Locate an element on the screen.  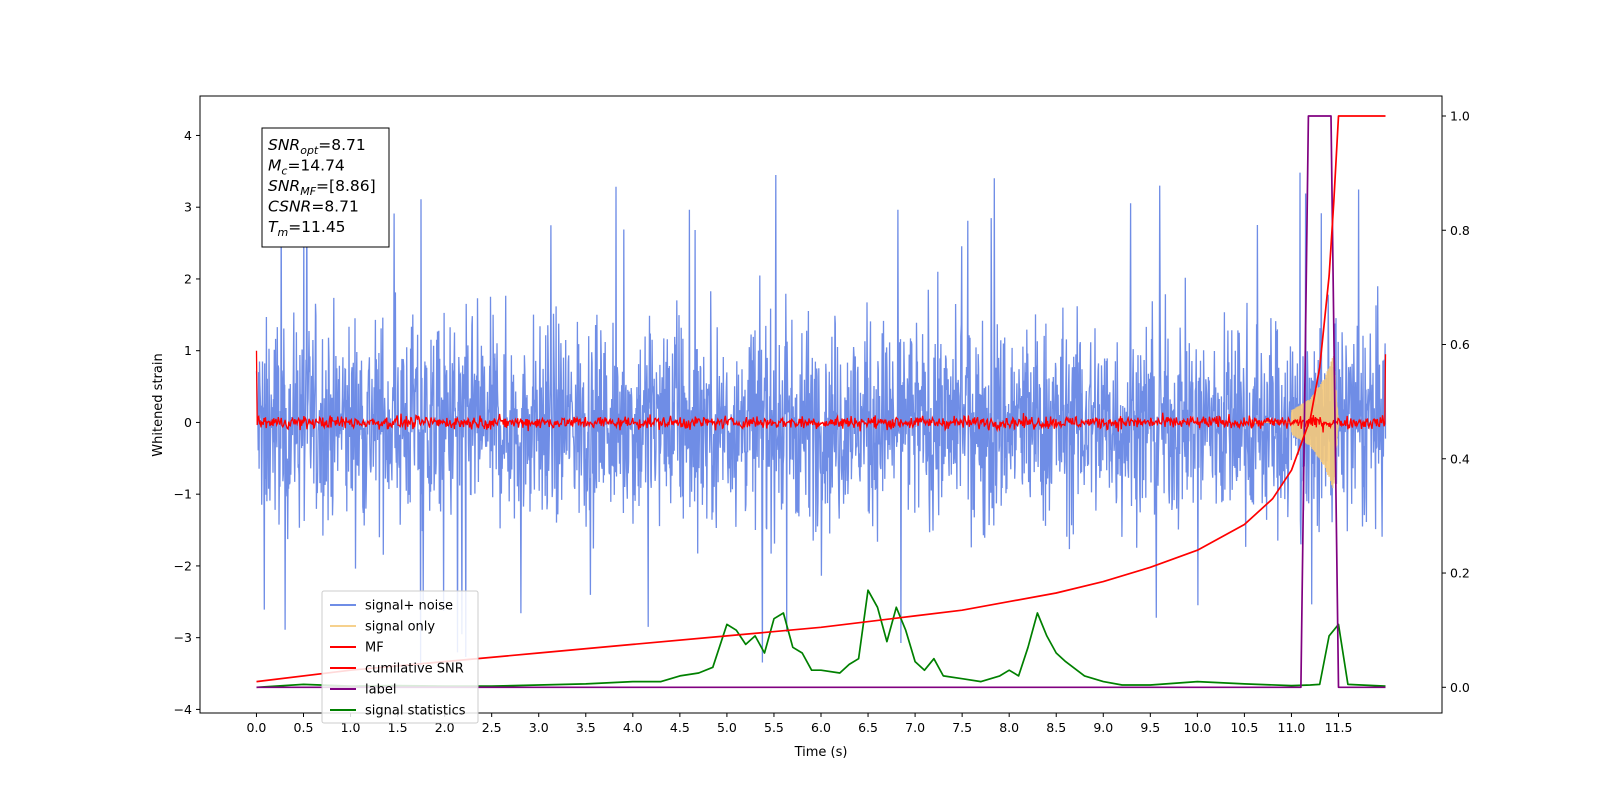
y-right-tick-label: 0.6 is located at coordinates (1460, 344).